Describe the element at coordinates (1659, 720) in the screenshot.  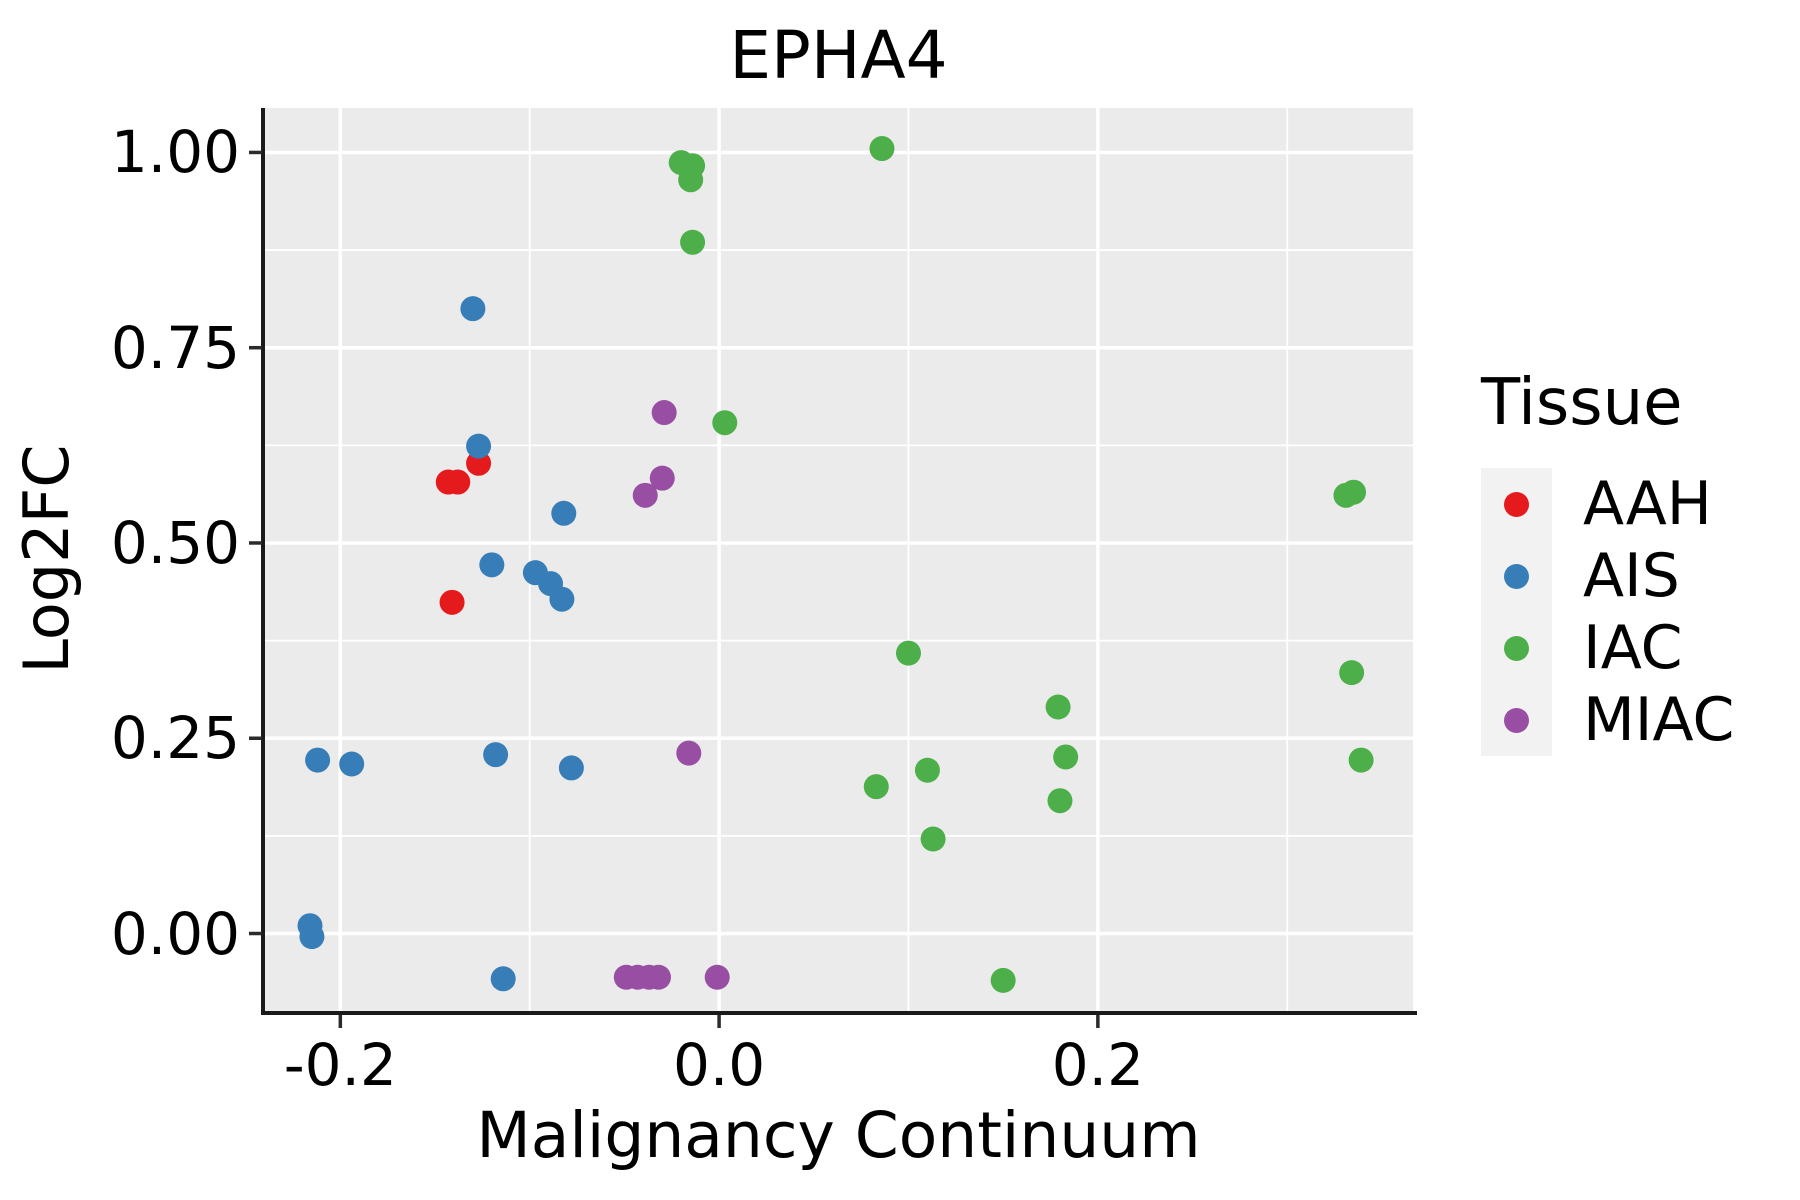
I see `legend-label: MIAC` at that location.